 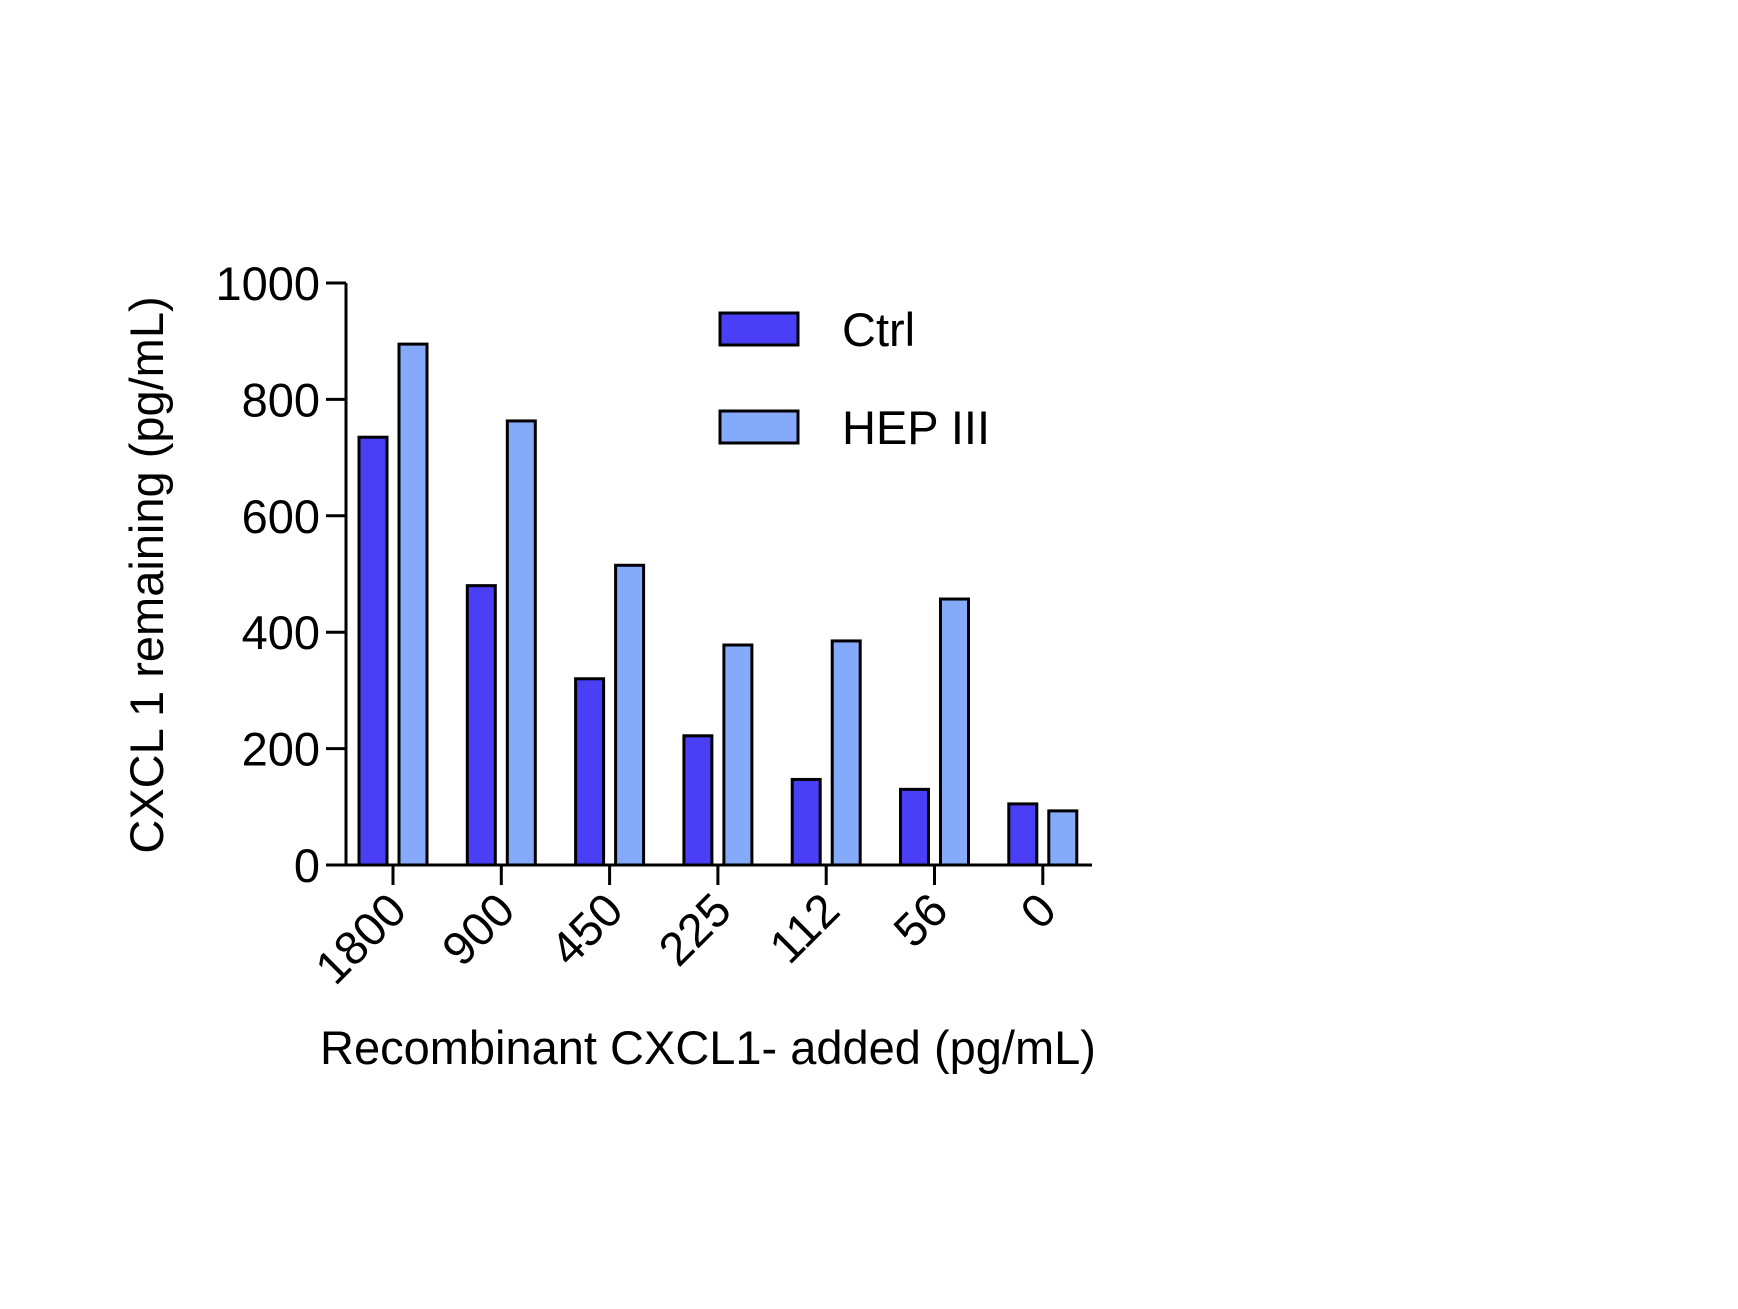 What do you see at coordinates (307, 865) in the screenshot?
I see `y-tick-label: 0` at bounding box center [307, 865].